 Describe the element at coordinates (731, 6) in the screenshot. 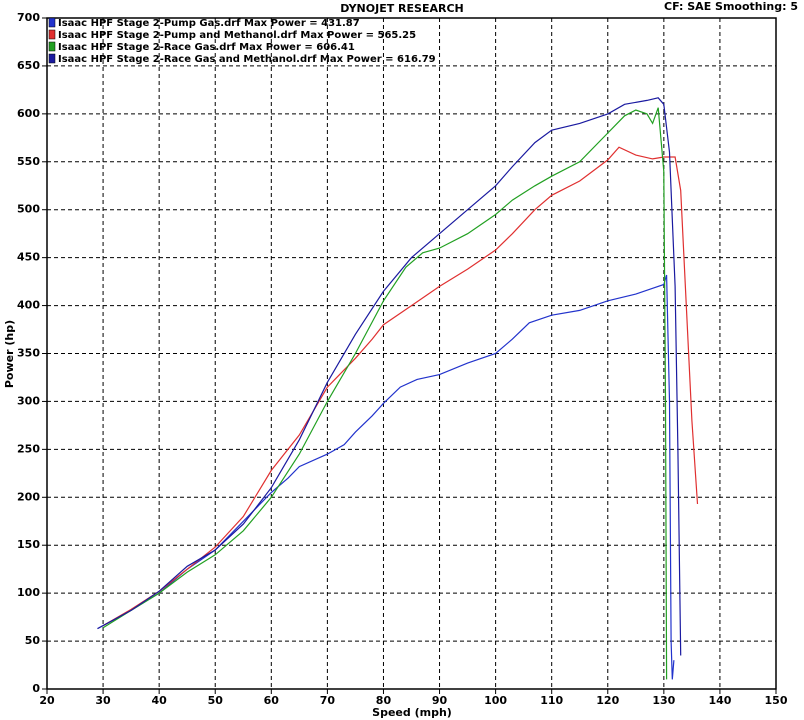

I see `chart-subtitle: CF: SAE Smoothing: 5` at that location.